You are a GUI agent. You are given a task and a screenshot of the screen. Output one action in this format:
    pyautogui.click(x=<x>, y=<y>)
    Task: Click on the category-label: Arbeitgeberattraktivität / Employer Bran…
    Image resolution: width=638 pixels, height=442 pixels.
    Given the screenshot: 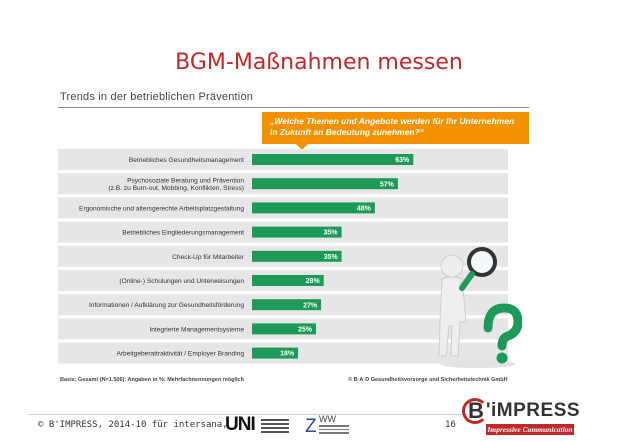 What is the action you would take?
    pyautogui.click(x=180, y=354)
    